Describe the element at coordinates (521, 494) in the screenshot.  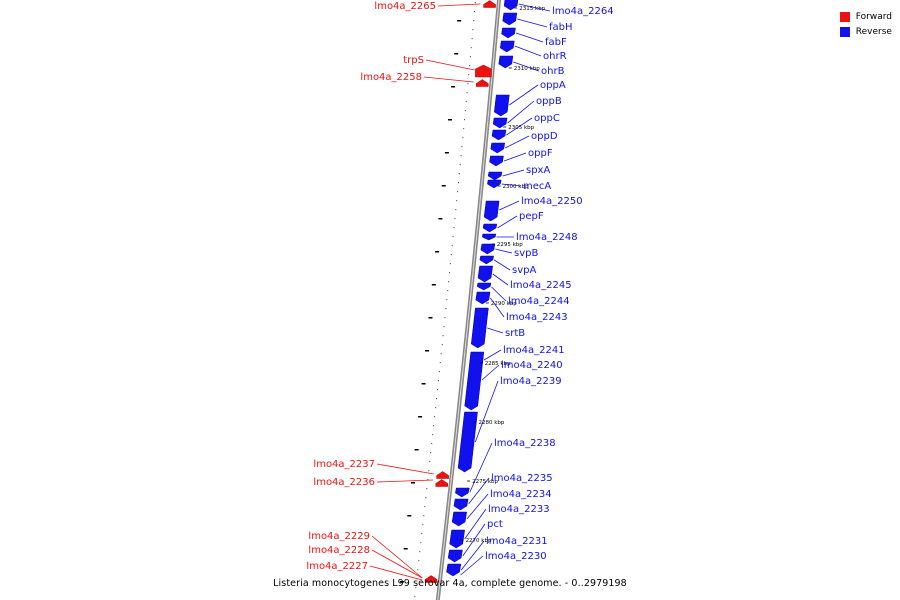
I see `gene-label-lmo4a_2234: lmo4a_2234` at that location.